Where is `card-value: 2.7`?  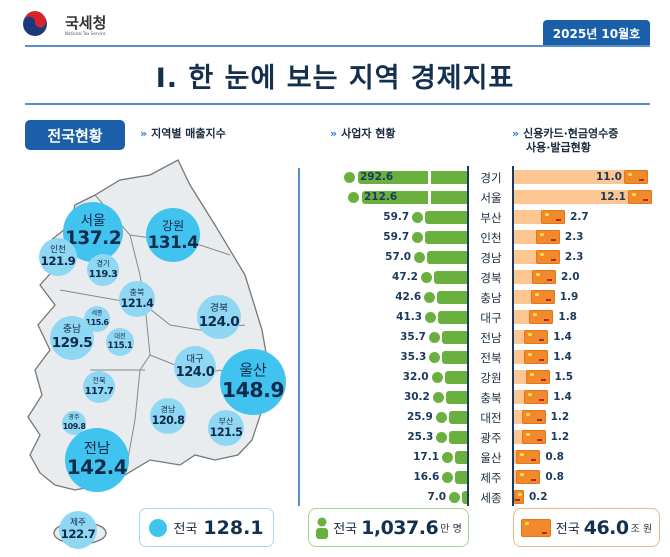
card-value: 2.7 is located at coordinates (579, 217).